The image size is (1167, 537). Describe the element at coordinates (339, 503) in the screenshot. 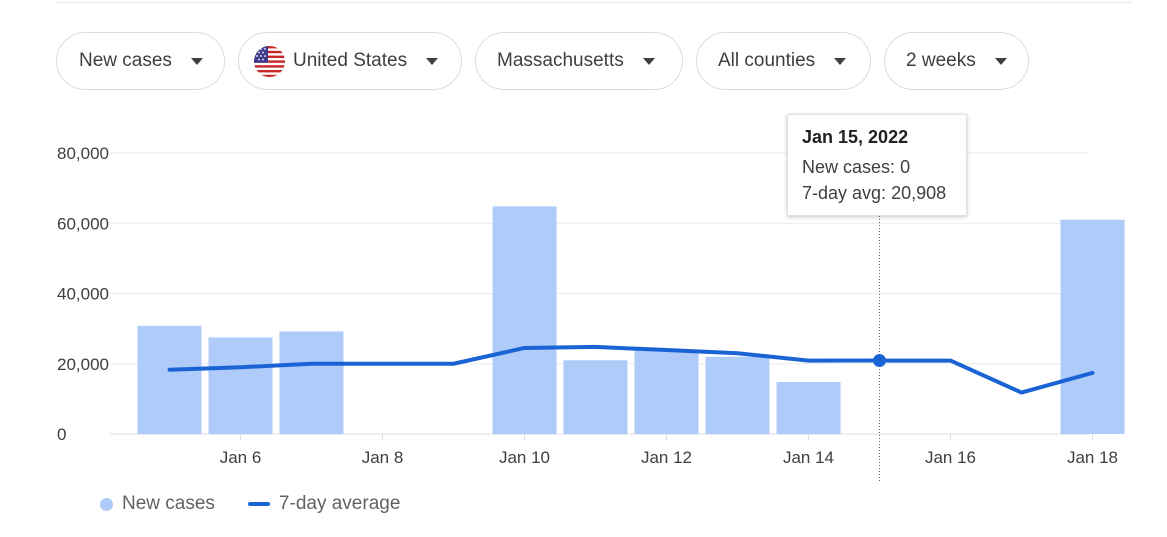

I see `legend-line-label: 7-day average` at that location.